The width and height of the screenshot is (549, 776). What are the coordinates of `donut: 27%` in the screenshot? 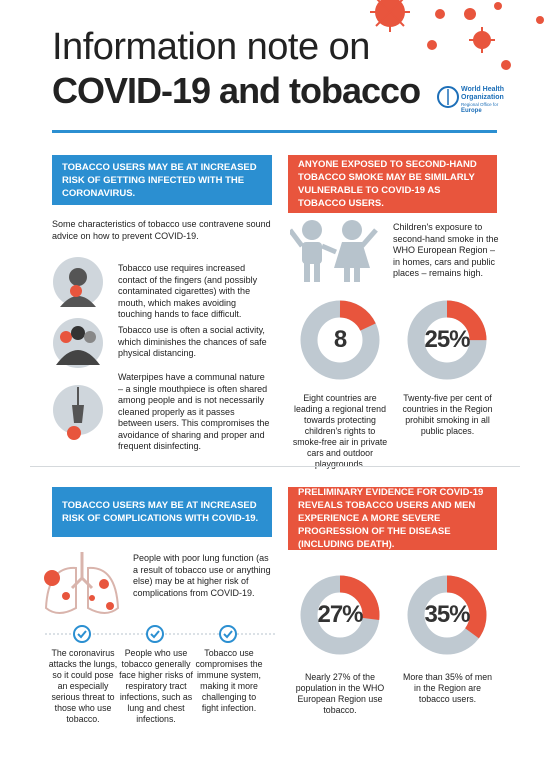 It's located at (340, 615).